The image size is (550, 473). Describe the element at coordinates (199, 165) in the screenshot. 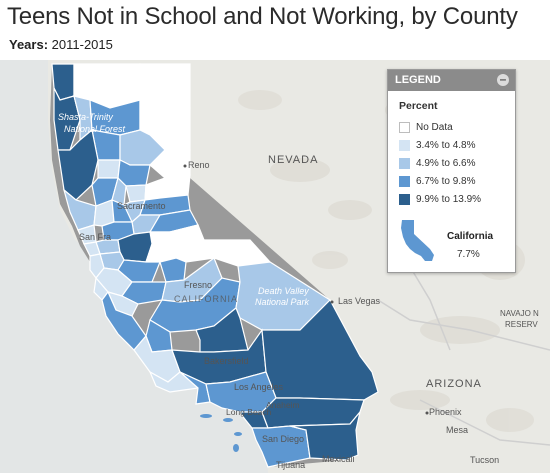

I see `reno-label: Reno` at that location.